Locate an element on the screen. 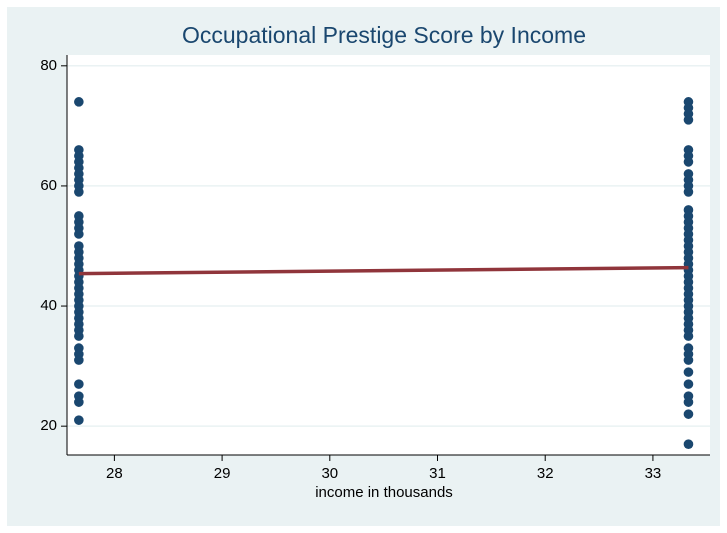 This screenshot has width=727, height=533. y-tick-label: 60 is located at coordinates (48, 185).